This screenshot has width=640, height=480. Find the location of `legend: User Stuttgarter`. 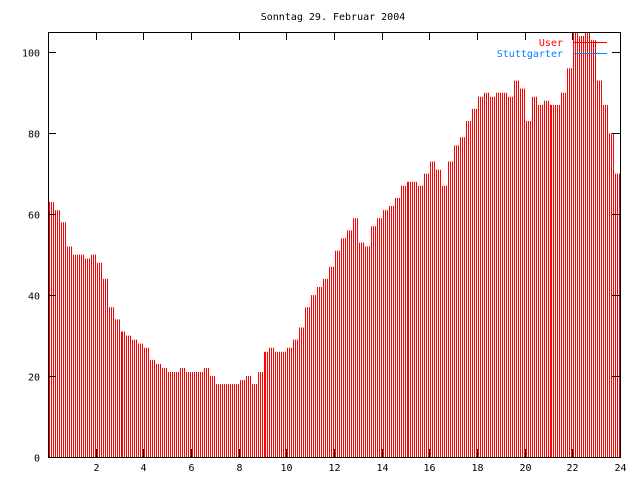

legend: User Stuttgarter is located at coordinates (552, 49).